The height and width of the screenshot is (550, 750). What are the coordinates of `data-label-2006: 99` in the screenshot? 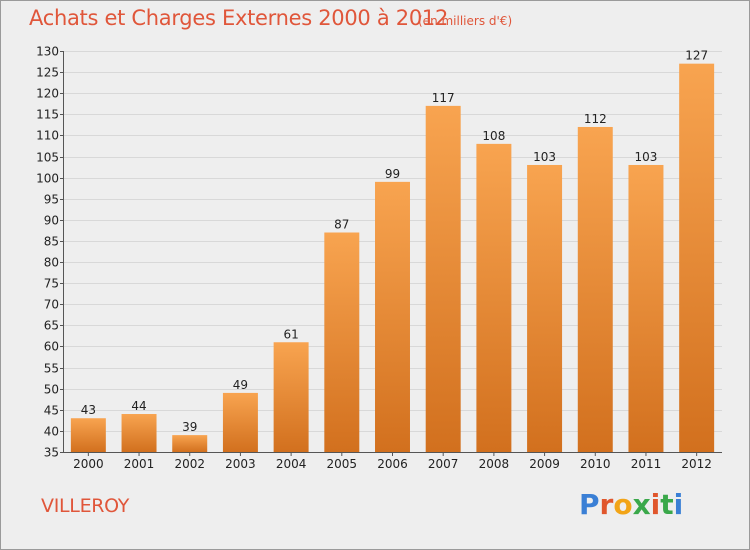 It's located at (392, 174).